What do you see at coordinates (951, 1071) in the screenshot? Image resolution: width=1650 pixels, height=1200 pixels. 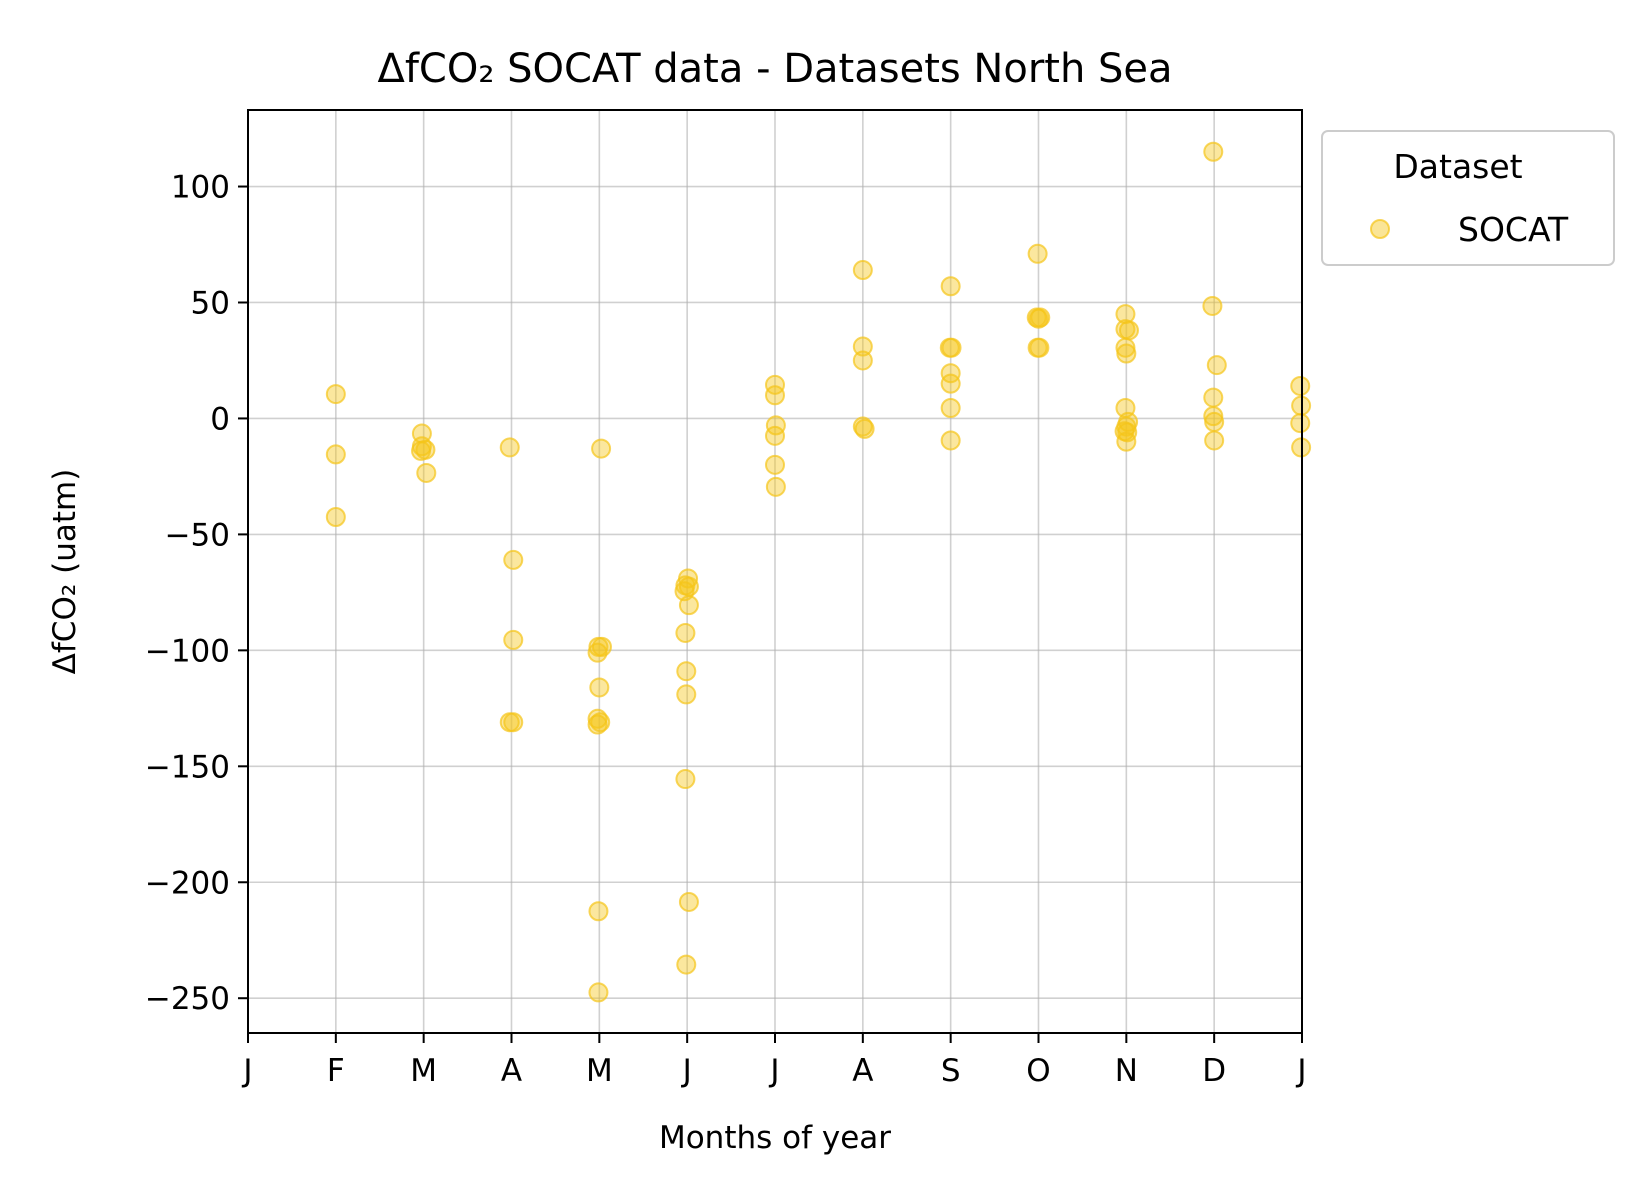 I see `x-tick-label: S` at bounding box center [951, 1071].